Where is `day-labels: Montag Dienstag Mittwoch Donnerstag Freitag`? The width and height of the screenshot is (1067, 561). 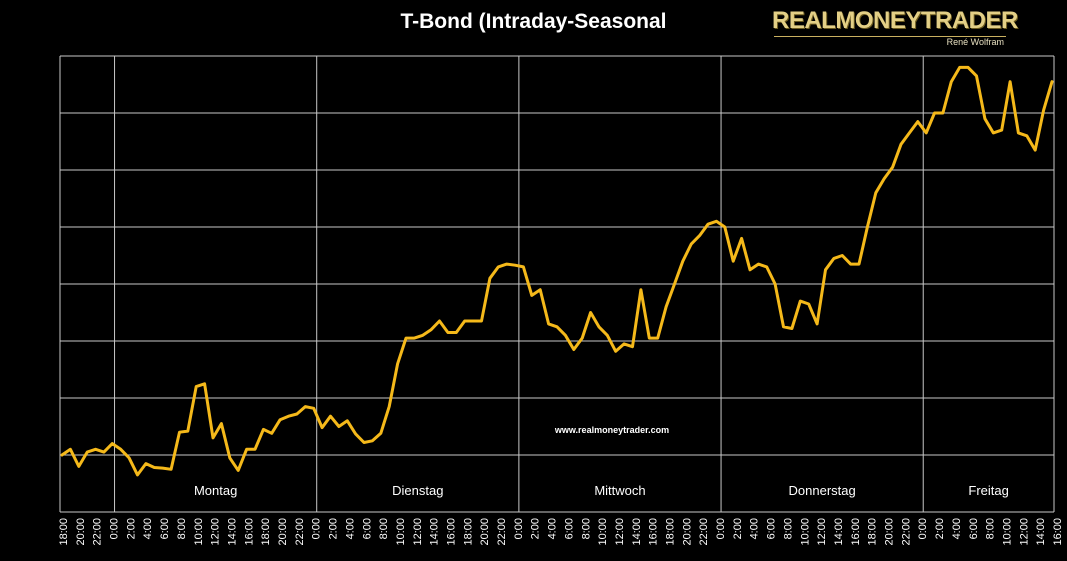
day-labels: Montag Dienstag Mittwoch Donnerstag Freitag is located at coordinates (601, 490).